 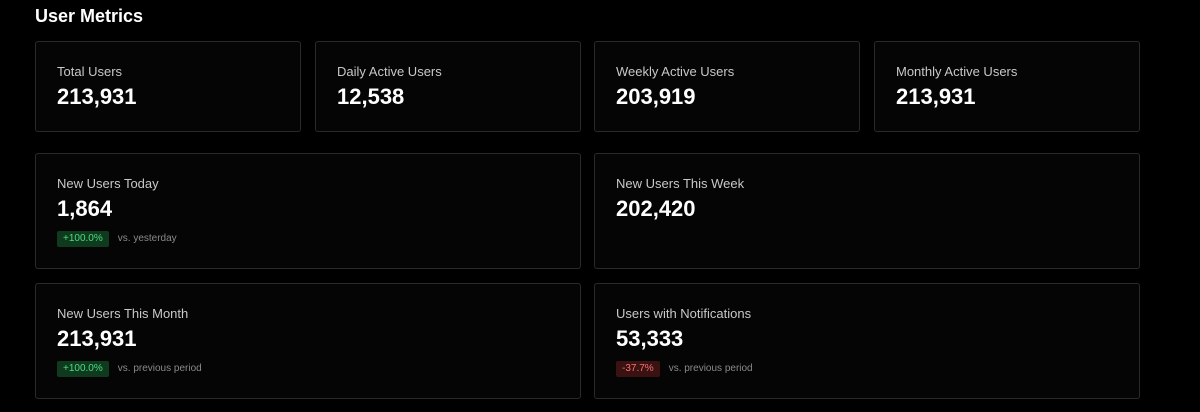 I want to click on card-value: 1,864, so click(x=85, y=208).